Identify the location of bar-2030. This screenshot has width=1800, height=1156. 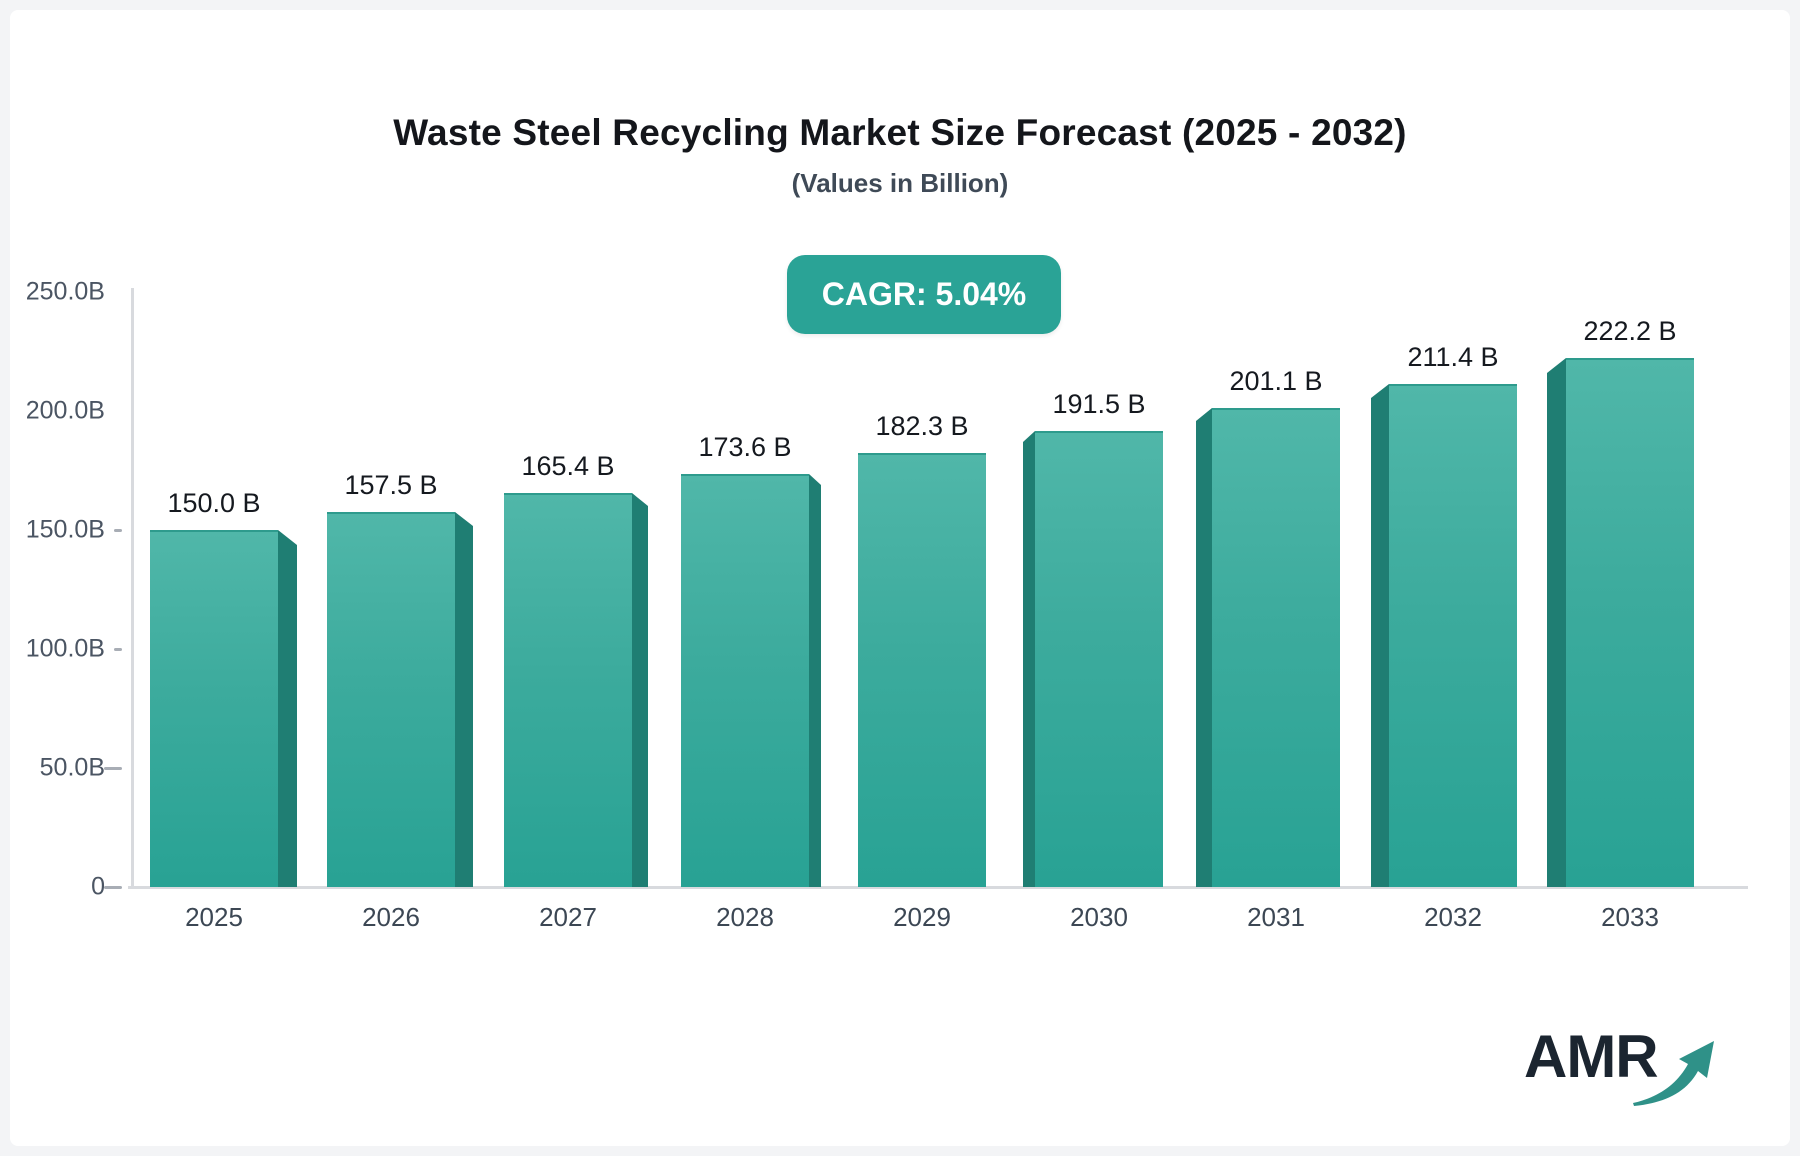
(1093, 659).